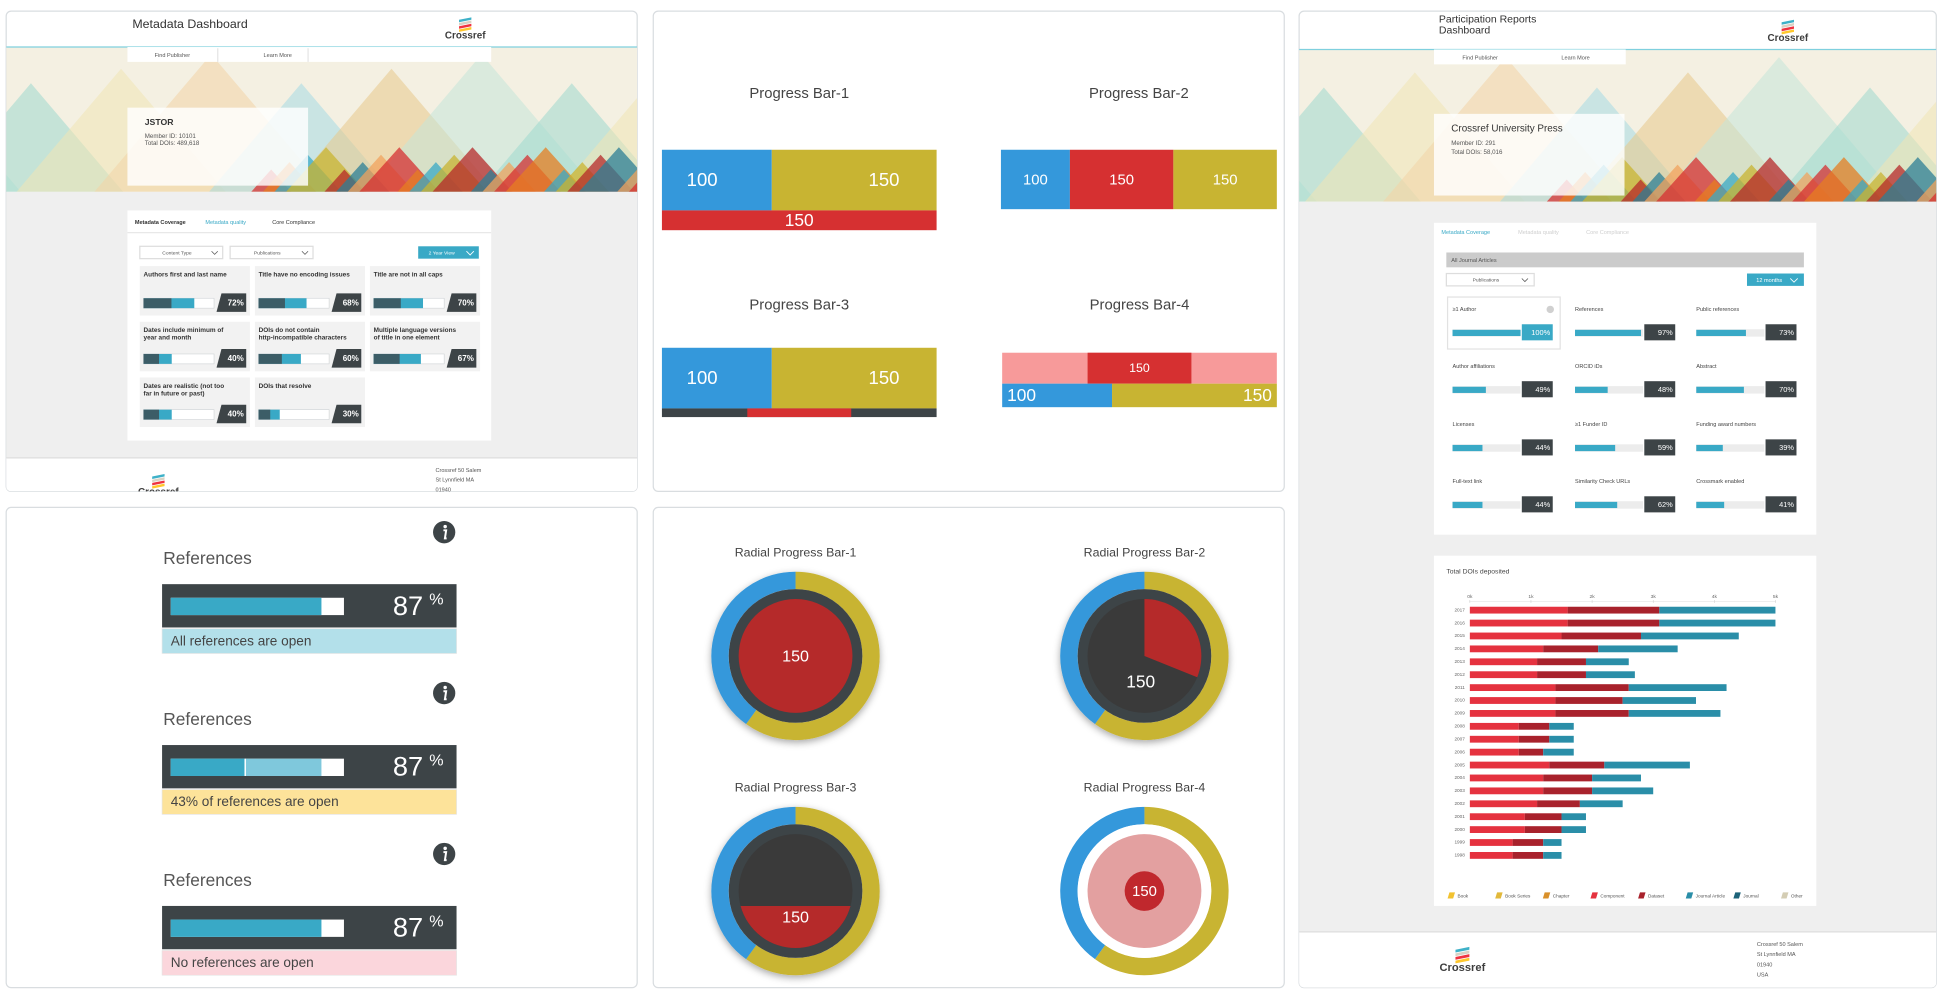 The image size is (1940, 1000). I want to click on y-tick-label: 2008, so click(1459, 726).